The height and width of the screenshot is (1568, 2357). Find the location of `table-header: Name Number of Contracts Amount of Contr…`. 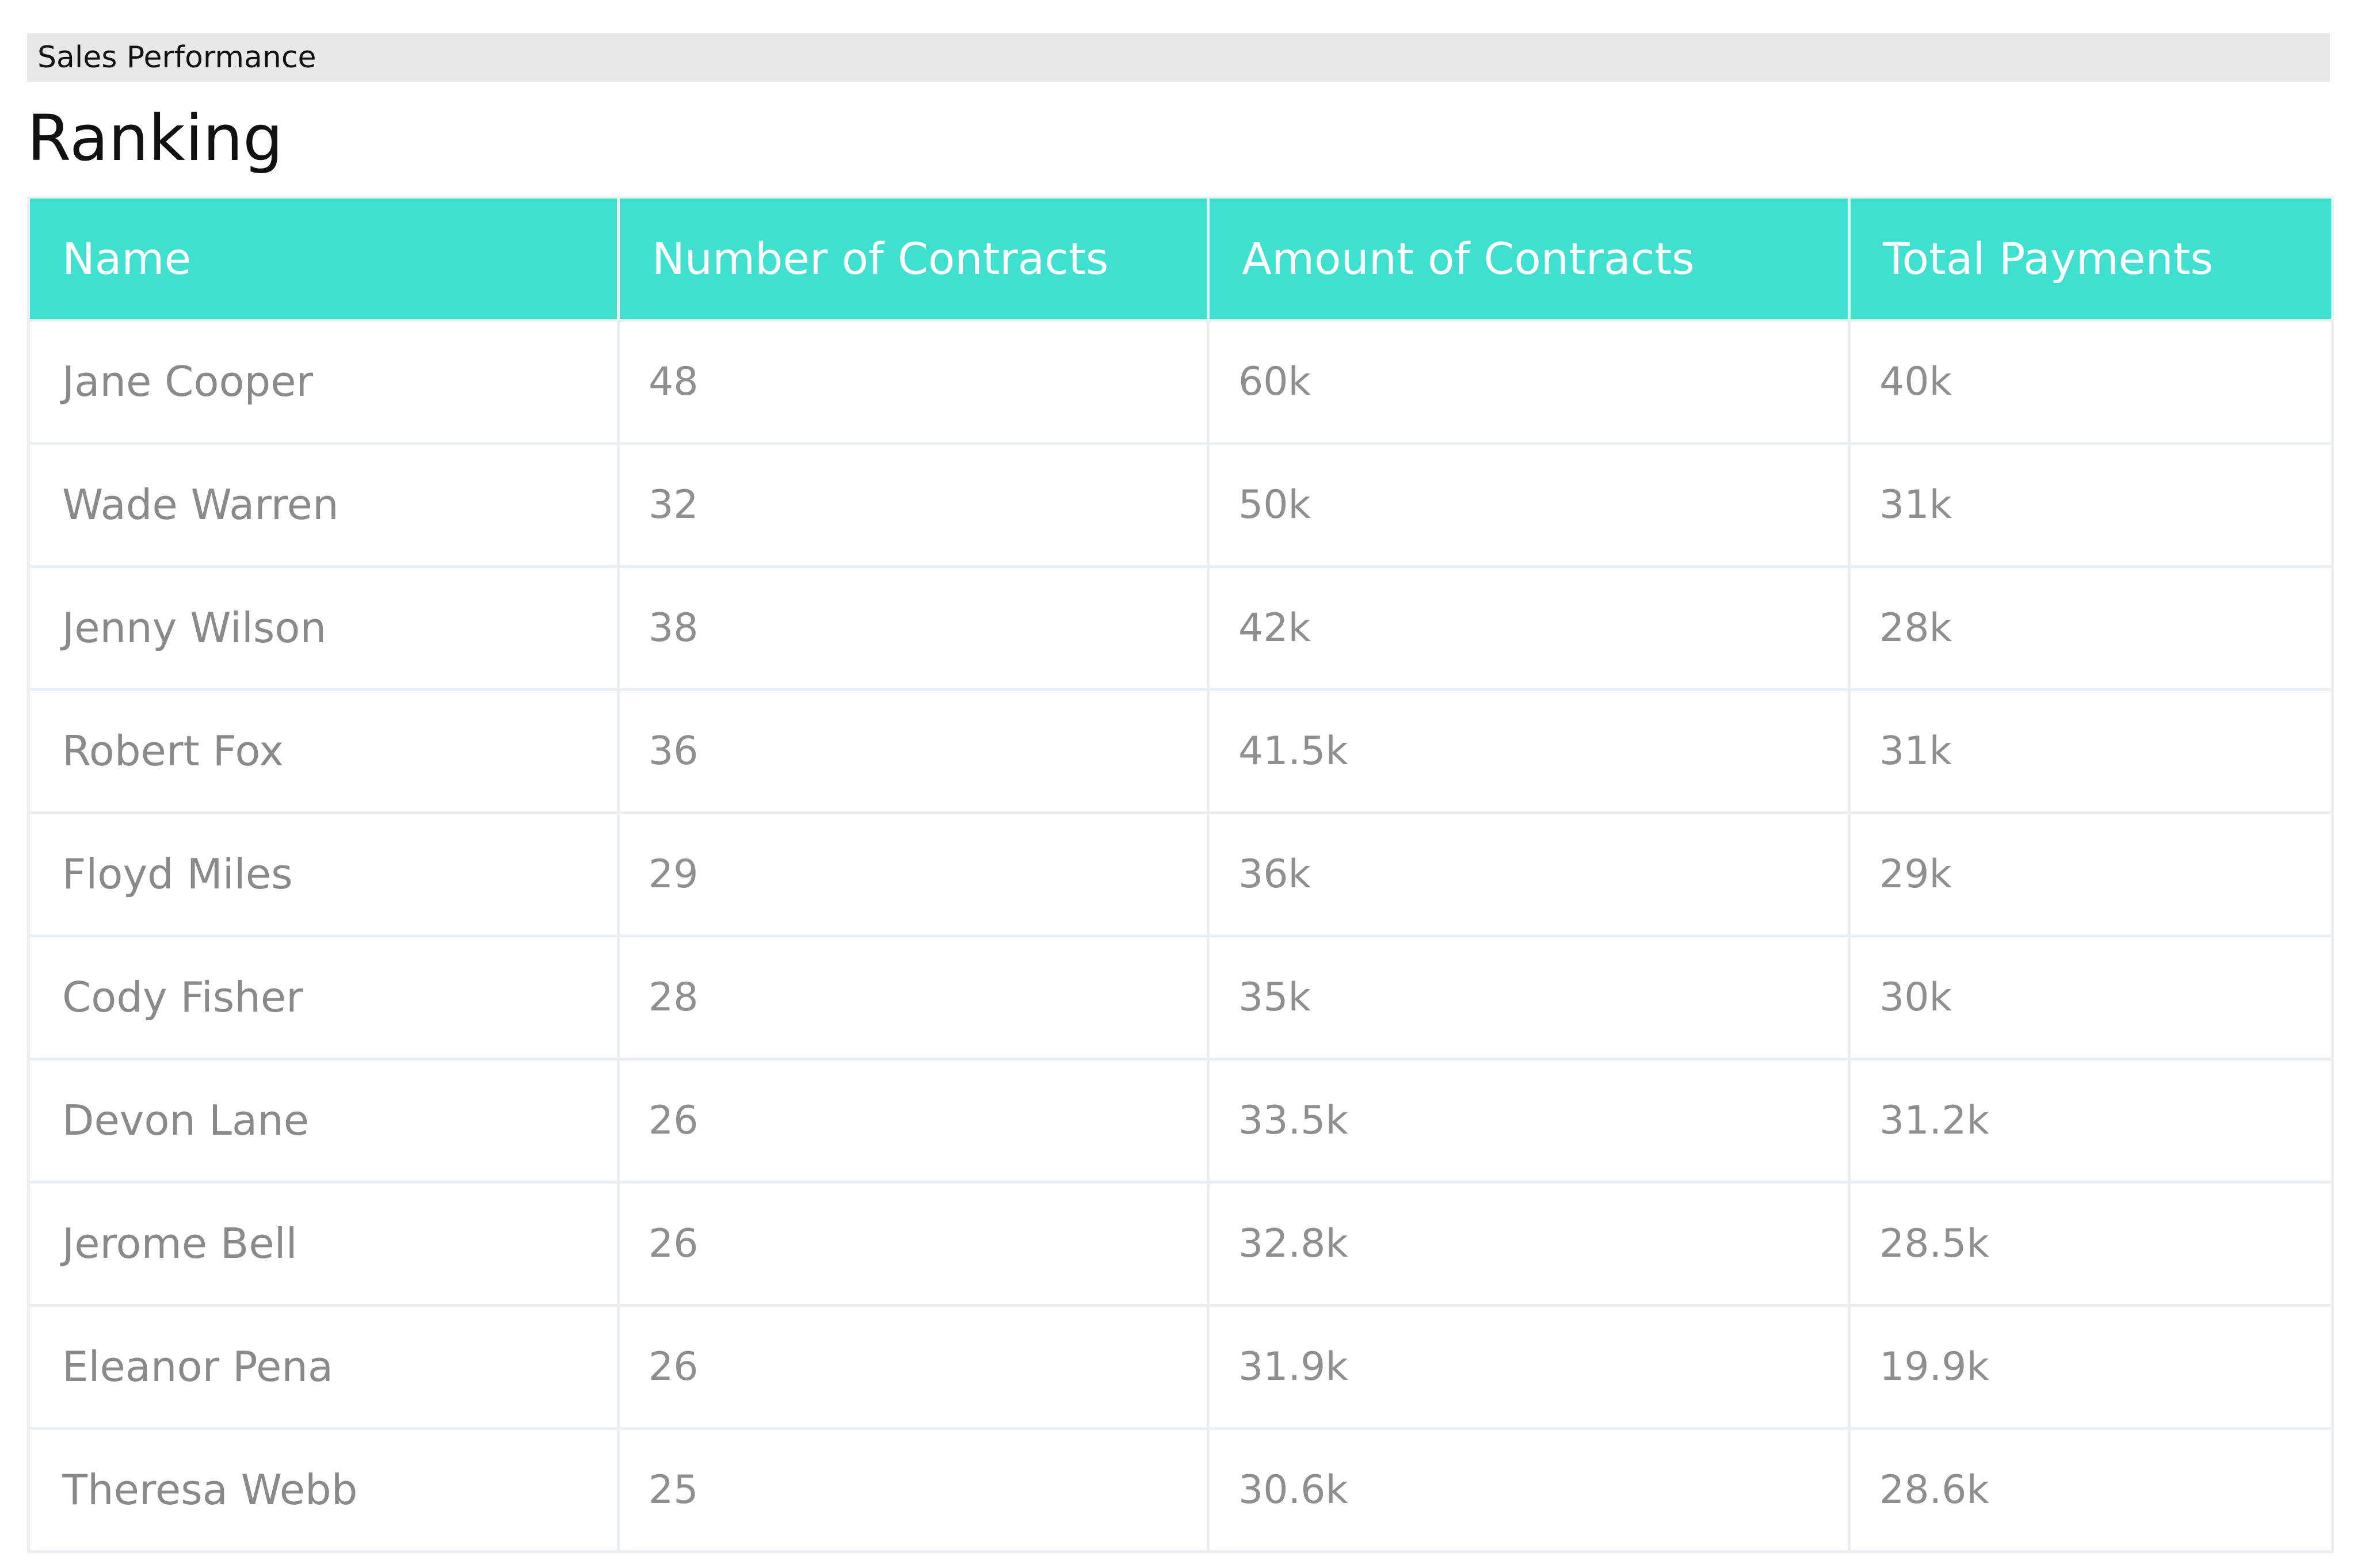

table-header: Name Number of Contracts Amount of Contr… is located at coordinates (1180, 258).